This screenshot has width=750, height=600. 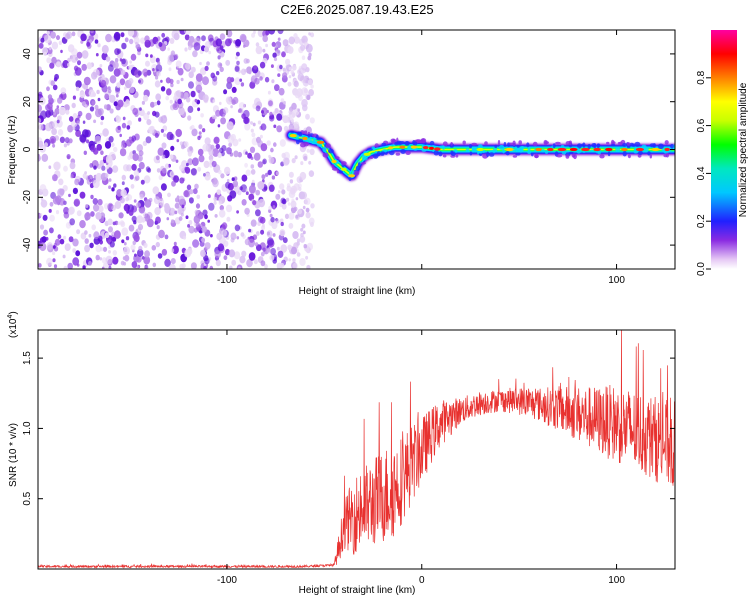 I want to click on colorbar-label: Normalized spectral amplitude, so click(x=743, y=149).